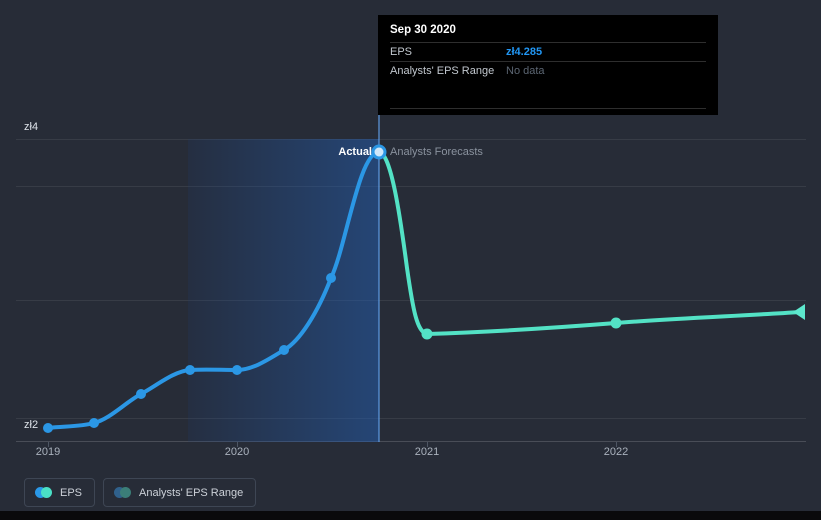 The image size is (821, 520). I want to click on legend: EPS Analysts' EPS Range, so click(140, 492).